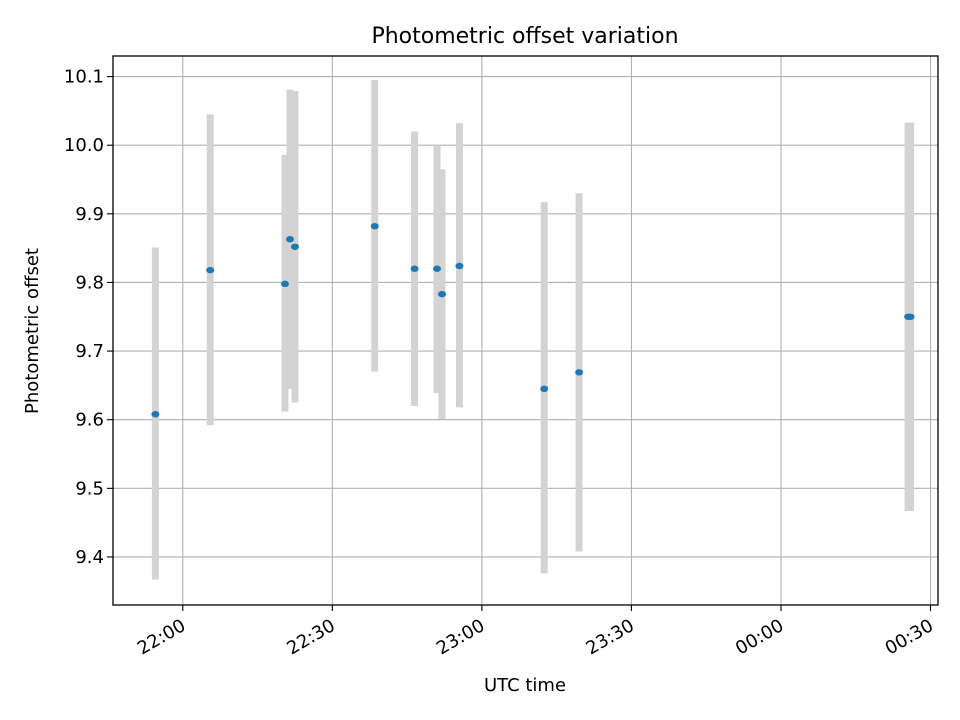 Image resolution: width=960 pixels, height=720 pixels. Describe the element at coordinates (525, 685) in the screenshot. I see `x-axis-label: UTC time` at that location.